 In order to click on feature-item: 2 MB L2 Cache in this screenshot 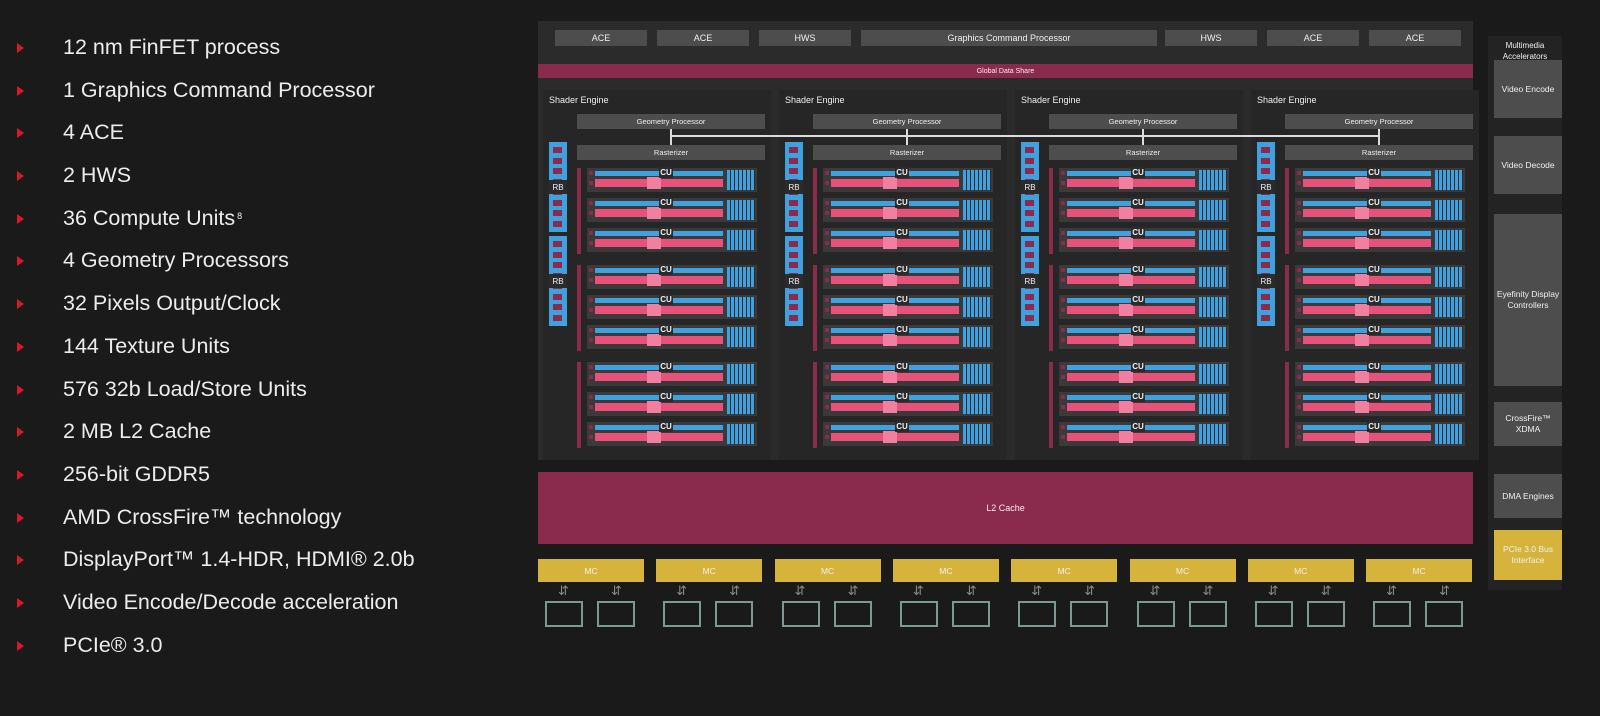, I will do `click(250, 435)`.